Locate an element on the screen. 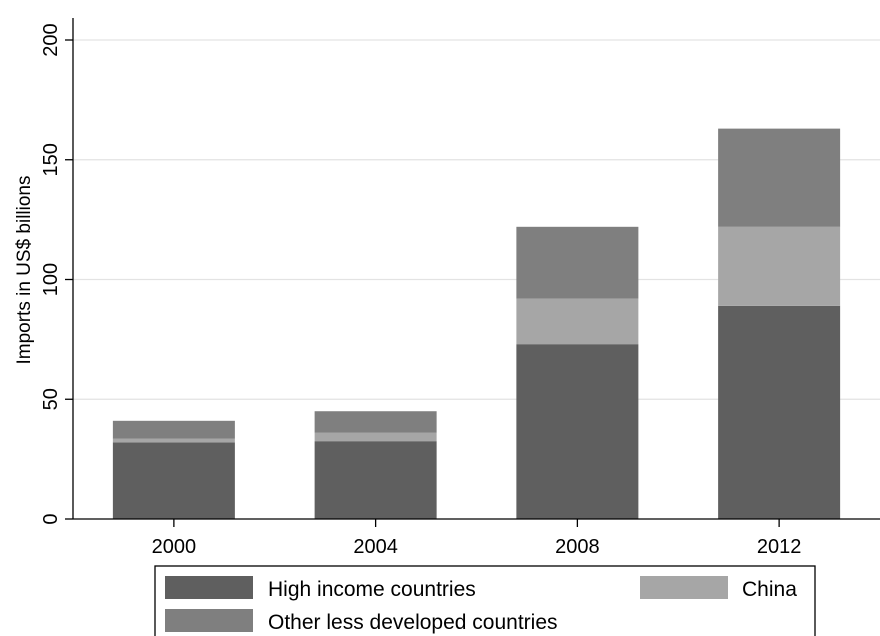  y-ticks: 0 50 100 150 200 is located at coordinates (56, 274).